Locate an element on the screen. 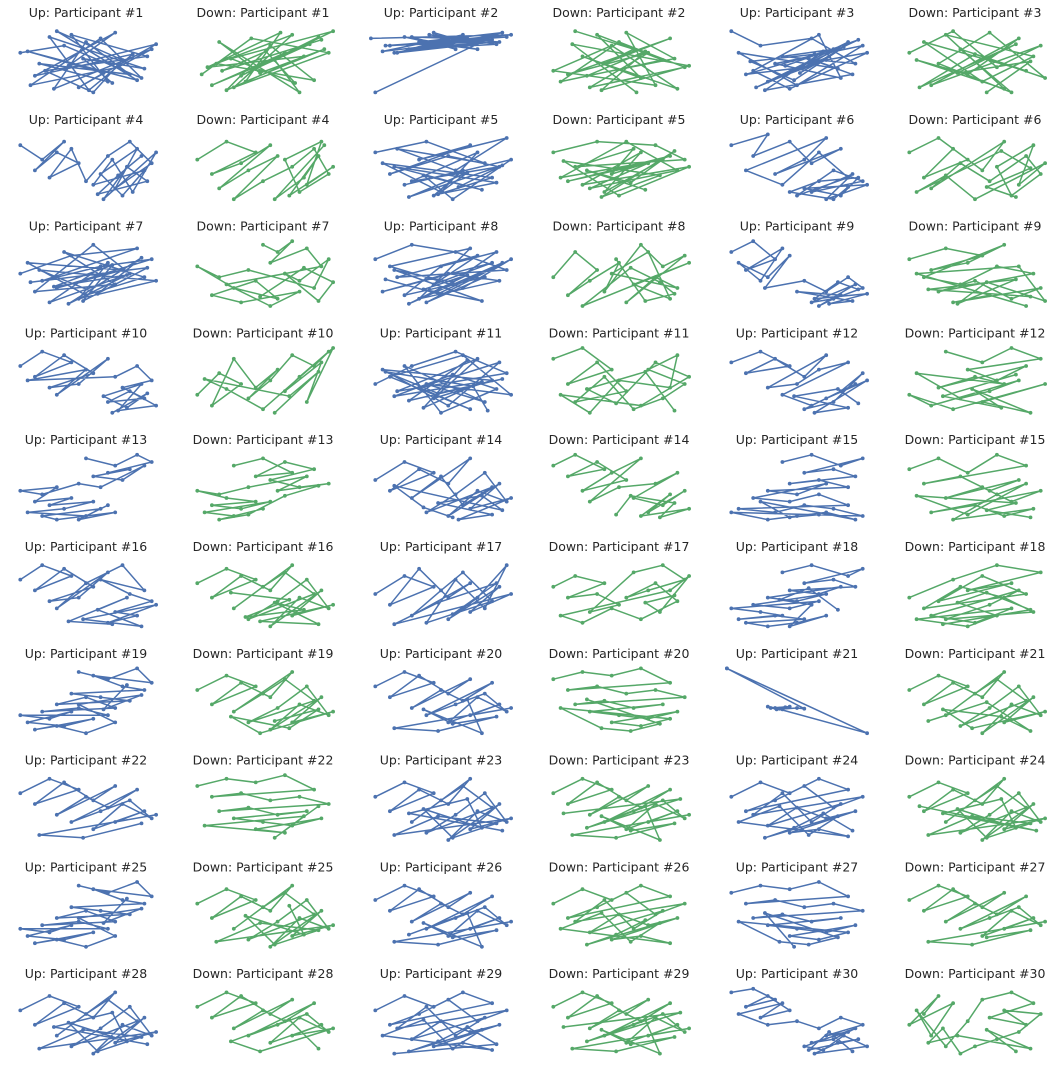 The height and width of the screenshot is (1068, 1060). panel-title: Down: Participant #10 is located at coordinates (263, 332).